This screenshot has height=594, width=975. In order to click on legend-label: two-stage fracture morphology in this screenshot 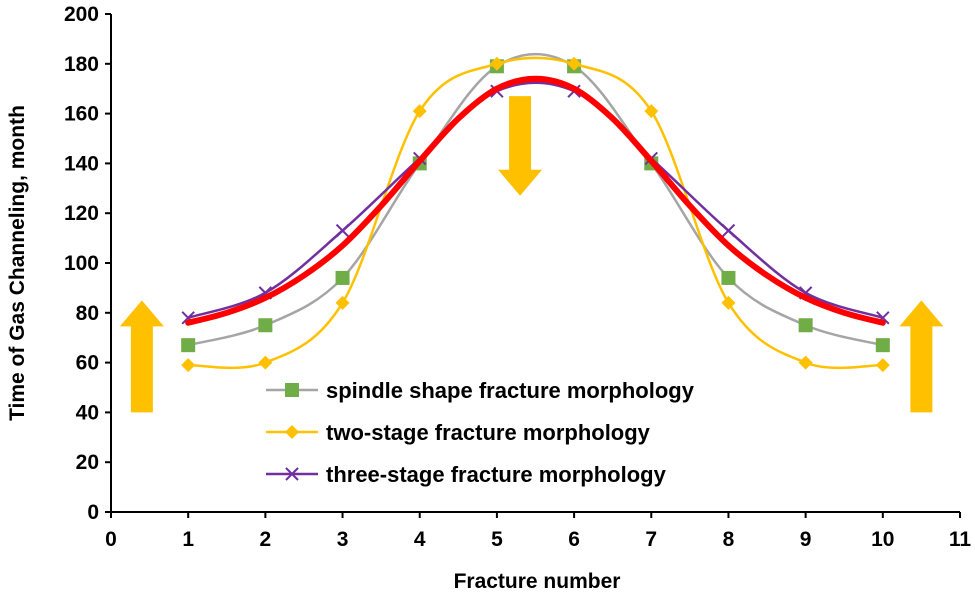, I will do `click(488, 432)`.